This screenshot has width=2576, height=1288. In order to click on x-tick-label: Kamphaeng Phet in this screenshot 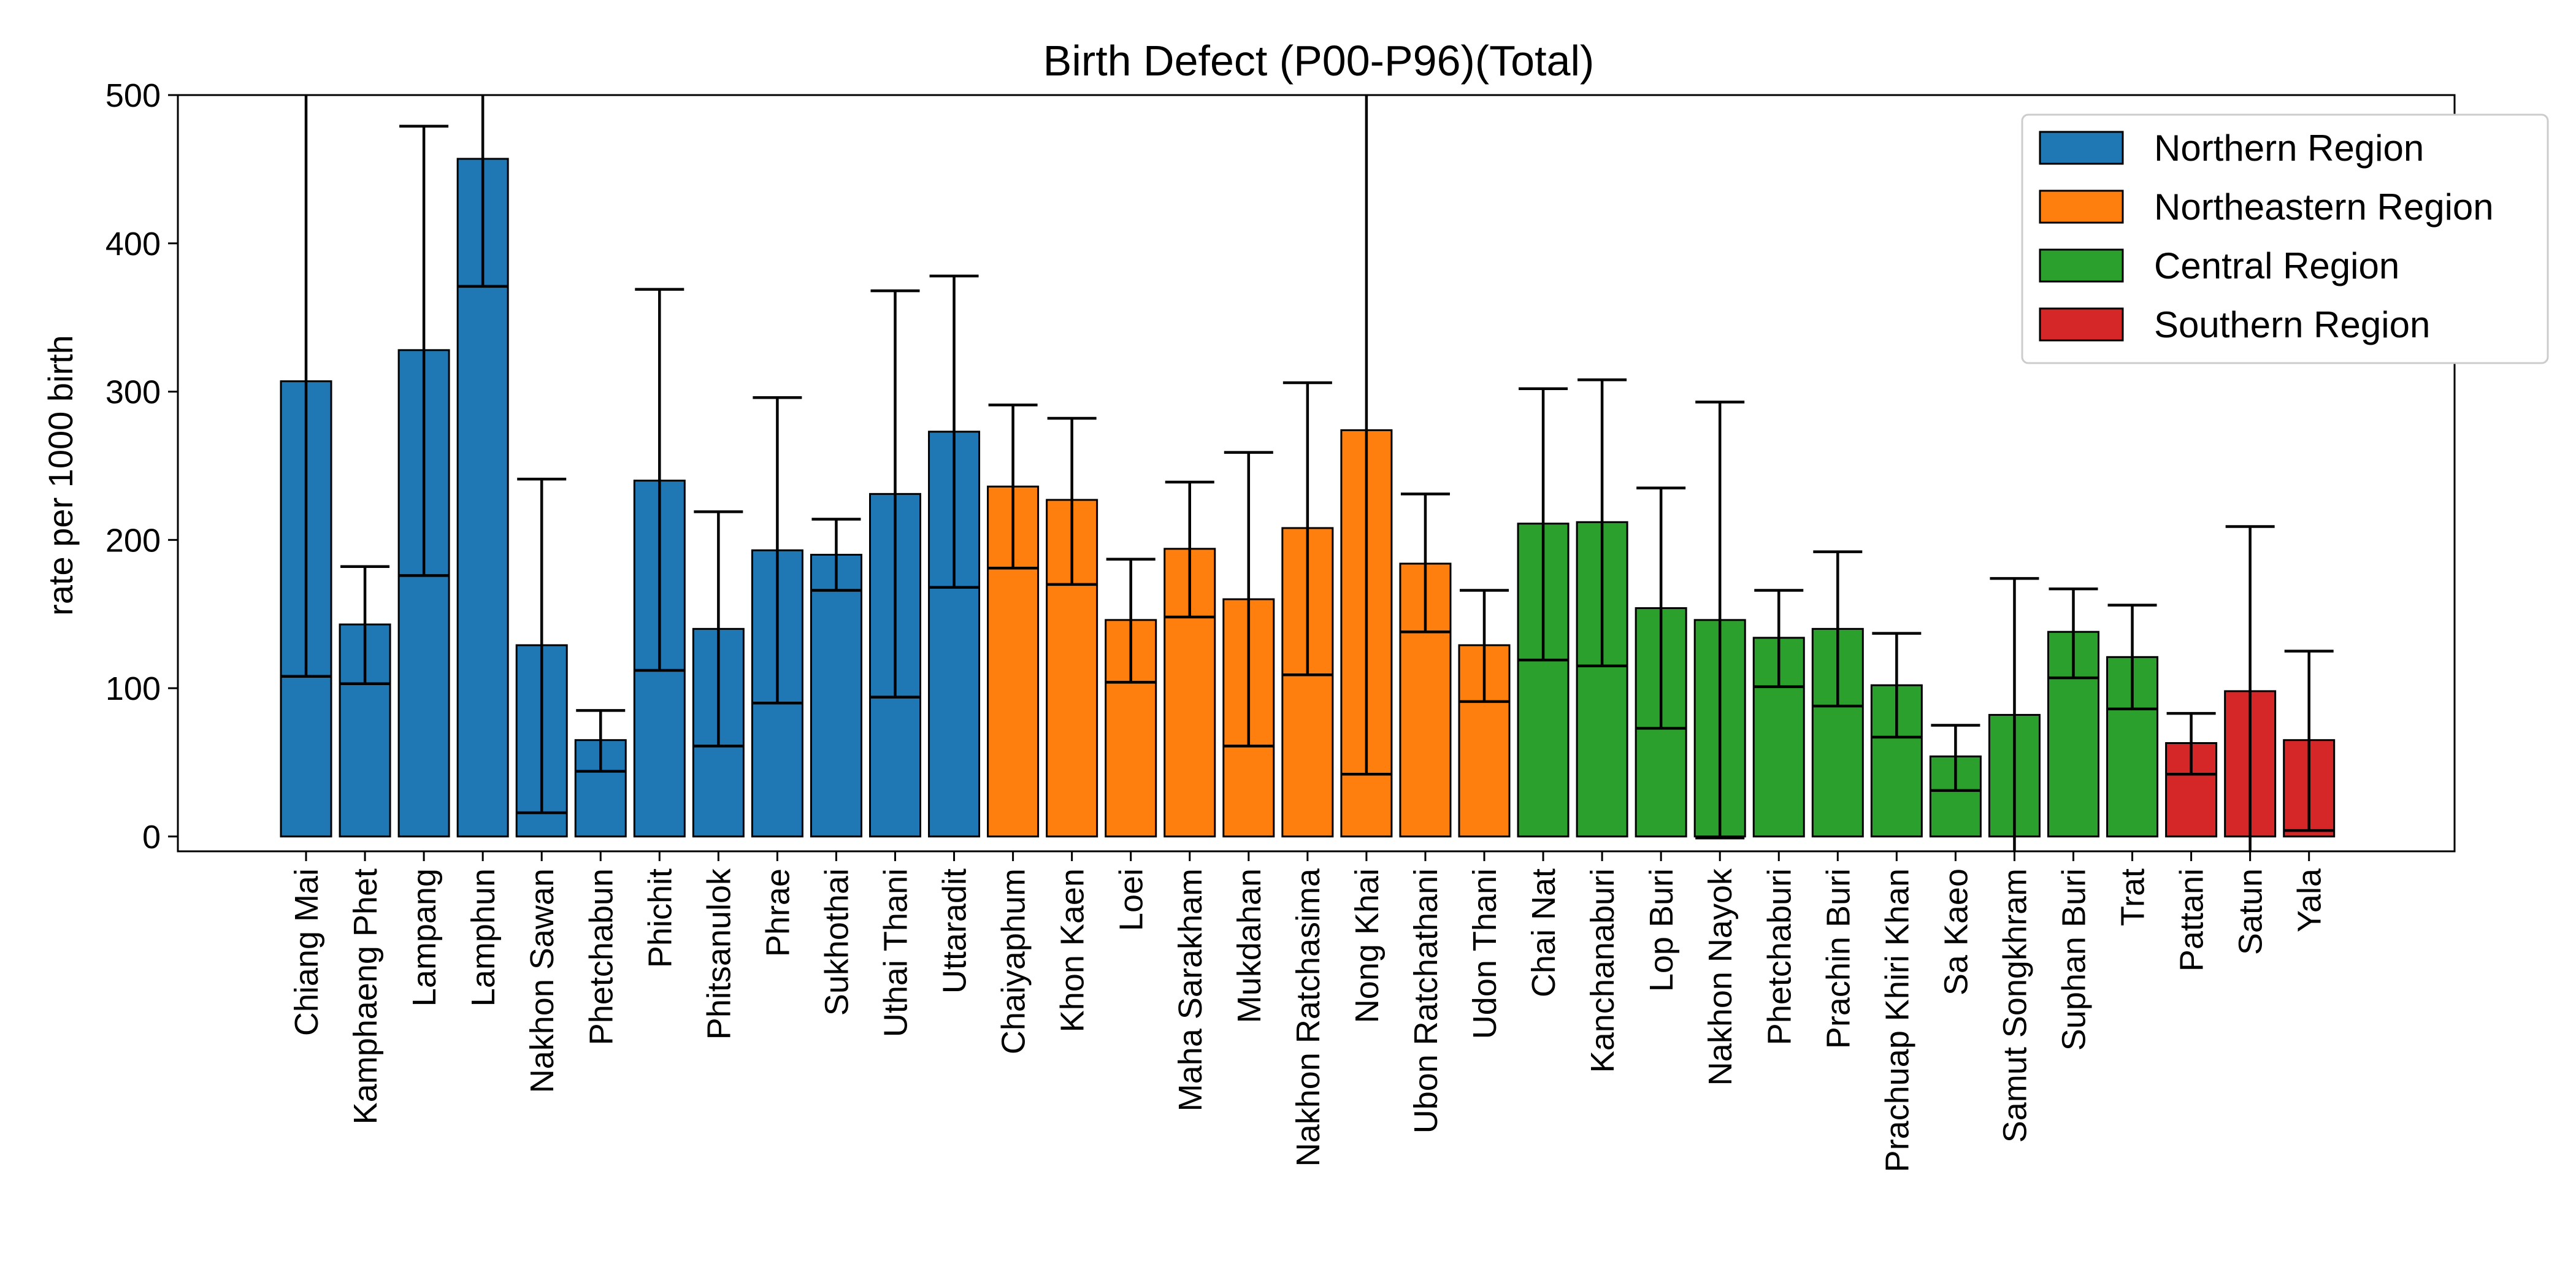, I will do `click(365, 996)`.